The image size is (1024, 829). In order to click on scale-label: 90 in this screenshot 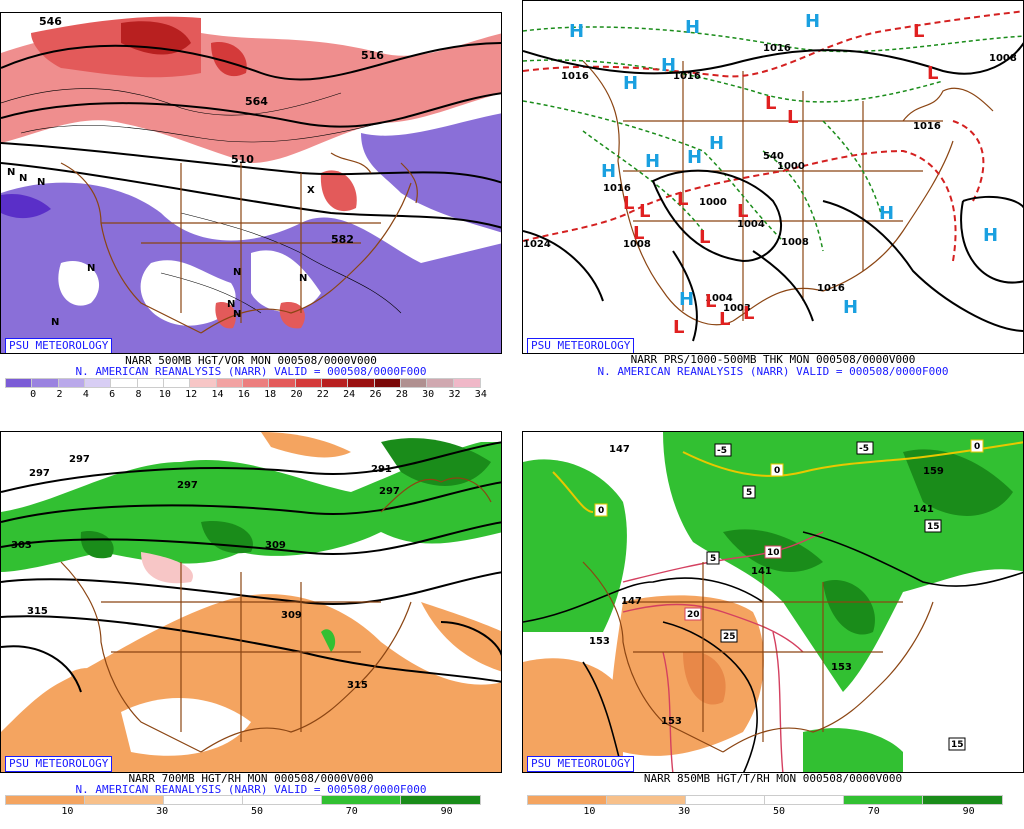, I will do `click(446, 811)`.